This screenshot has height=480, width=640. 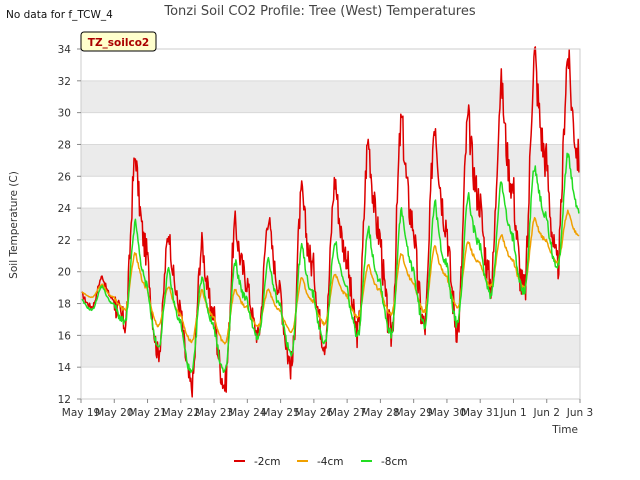 I want to click on y-tick-label: 32, so click(x=64, y=82).